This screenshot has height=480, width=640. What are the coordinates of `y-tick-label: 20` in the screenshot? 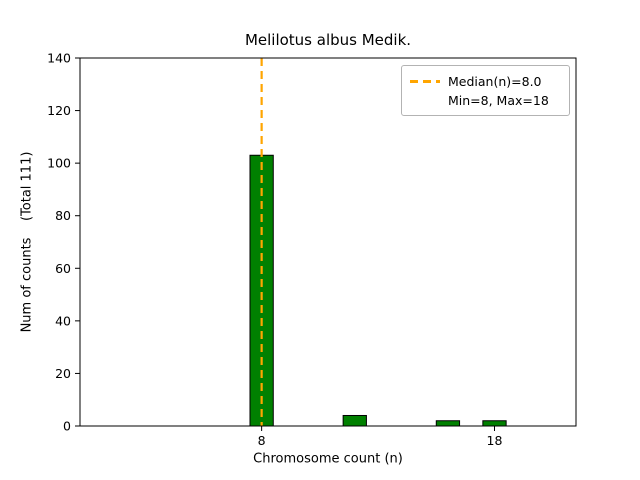 It's located at (63, 373).